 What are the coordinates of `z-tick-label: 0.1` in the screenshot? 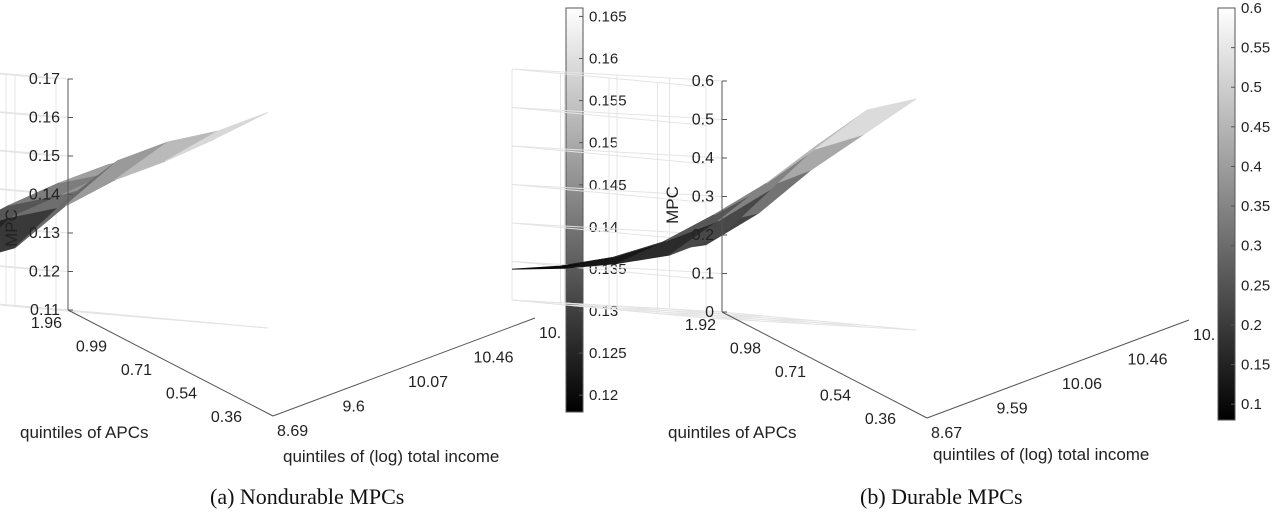 It's located at (703, 274).